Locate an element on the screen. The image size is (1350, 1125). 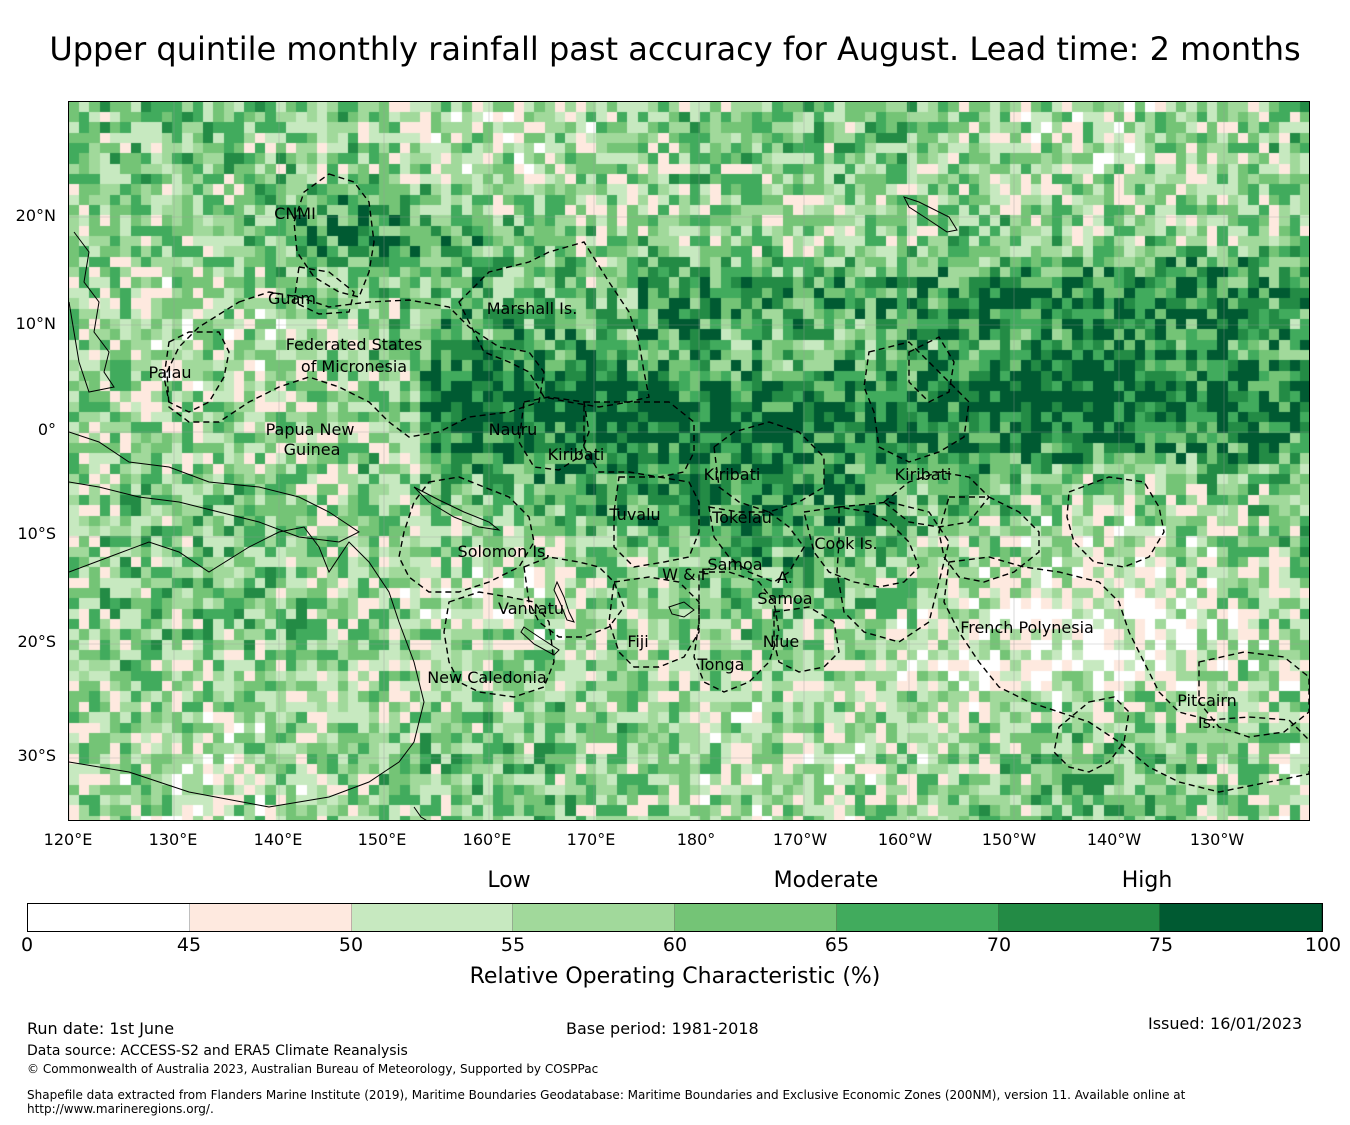
longitude-label: 140°E is located at coordinates (278, 839).